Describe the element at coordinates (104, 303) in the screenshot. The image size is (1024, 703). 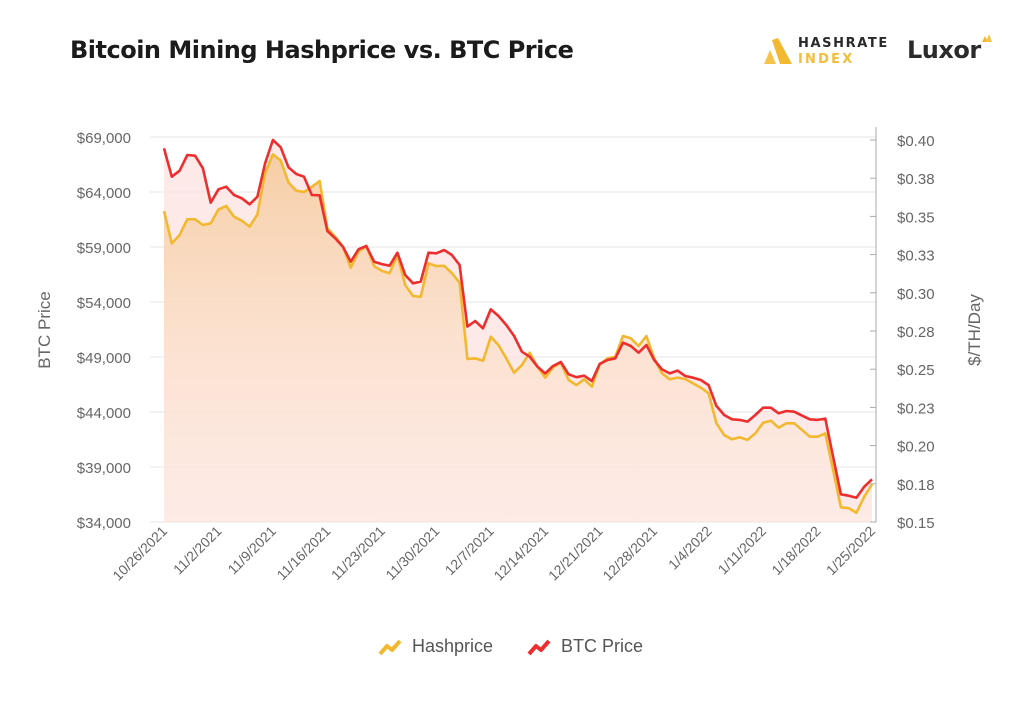
I see `y-tick-label: $54,000` at that location.